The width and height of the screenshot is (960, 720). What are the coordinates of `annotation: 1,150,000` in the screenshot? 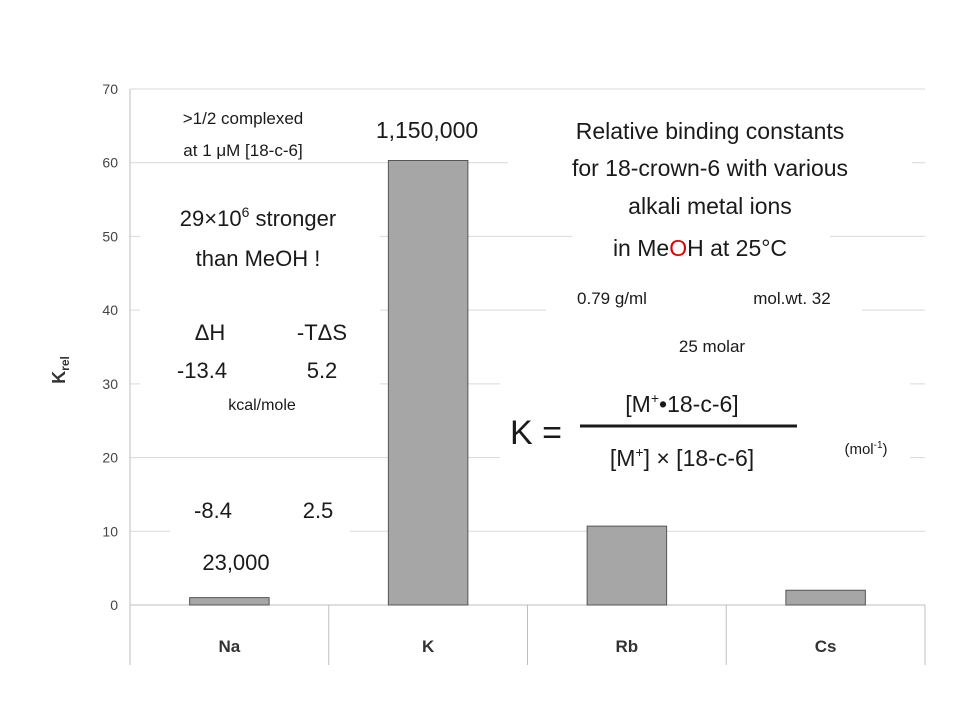 It's located at (427, 130).